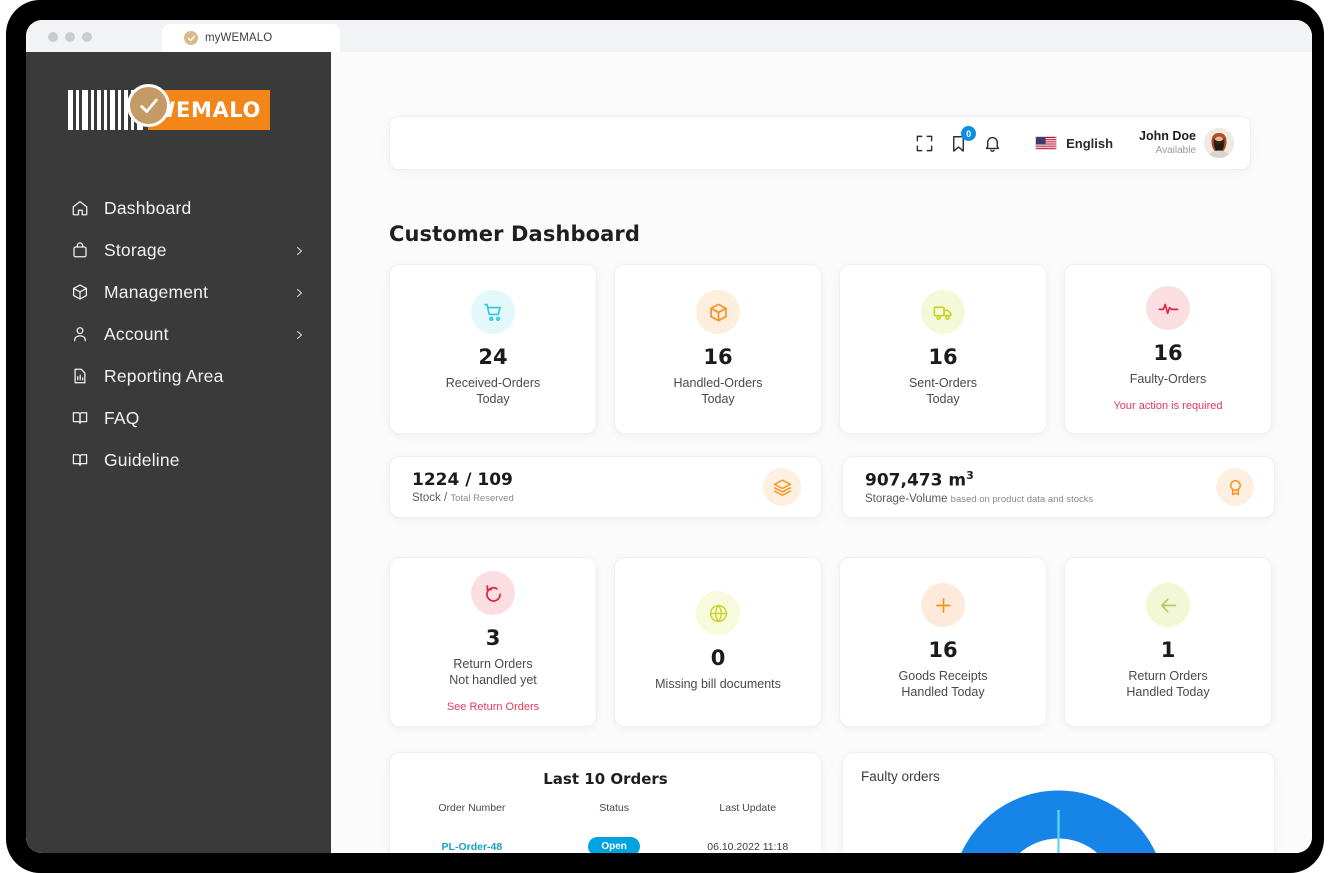  I want to click on stat-card-goods-receipts: 16 Goods Receipts Handled Today, so click(943, 642).